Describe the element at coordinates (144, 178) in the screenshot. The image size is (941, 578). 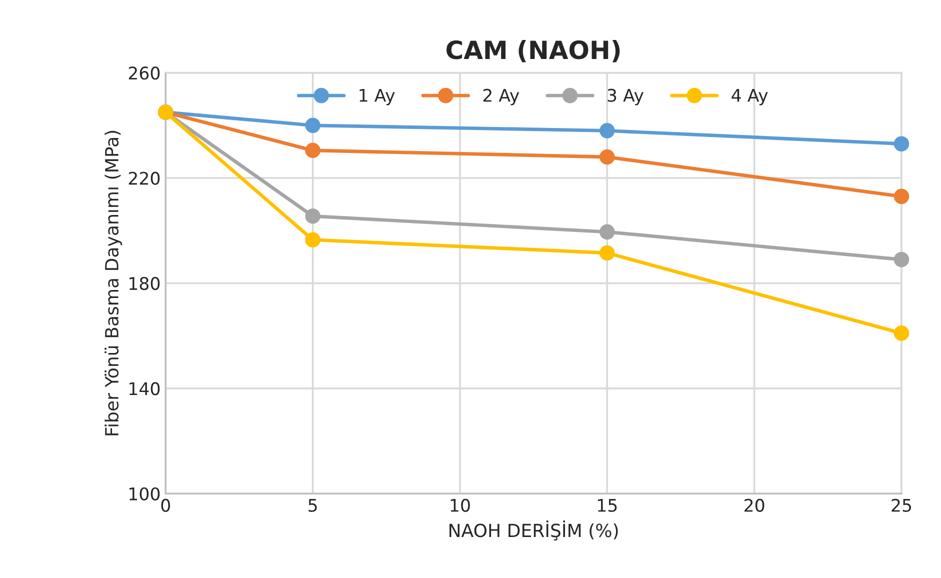
I see `y-tick-label: 220` at that location.